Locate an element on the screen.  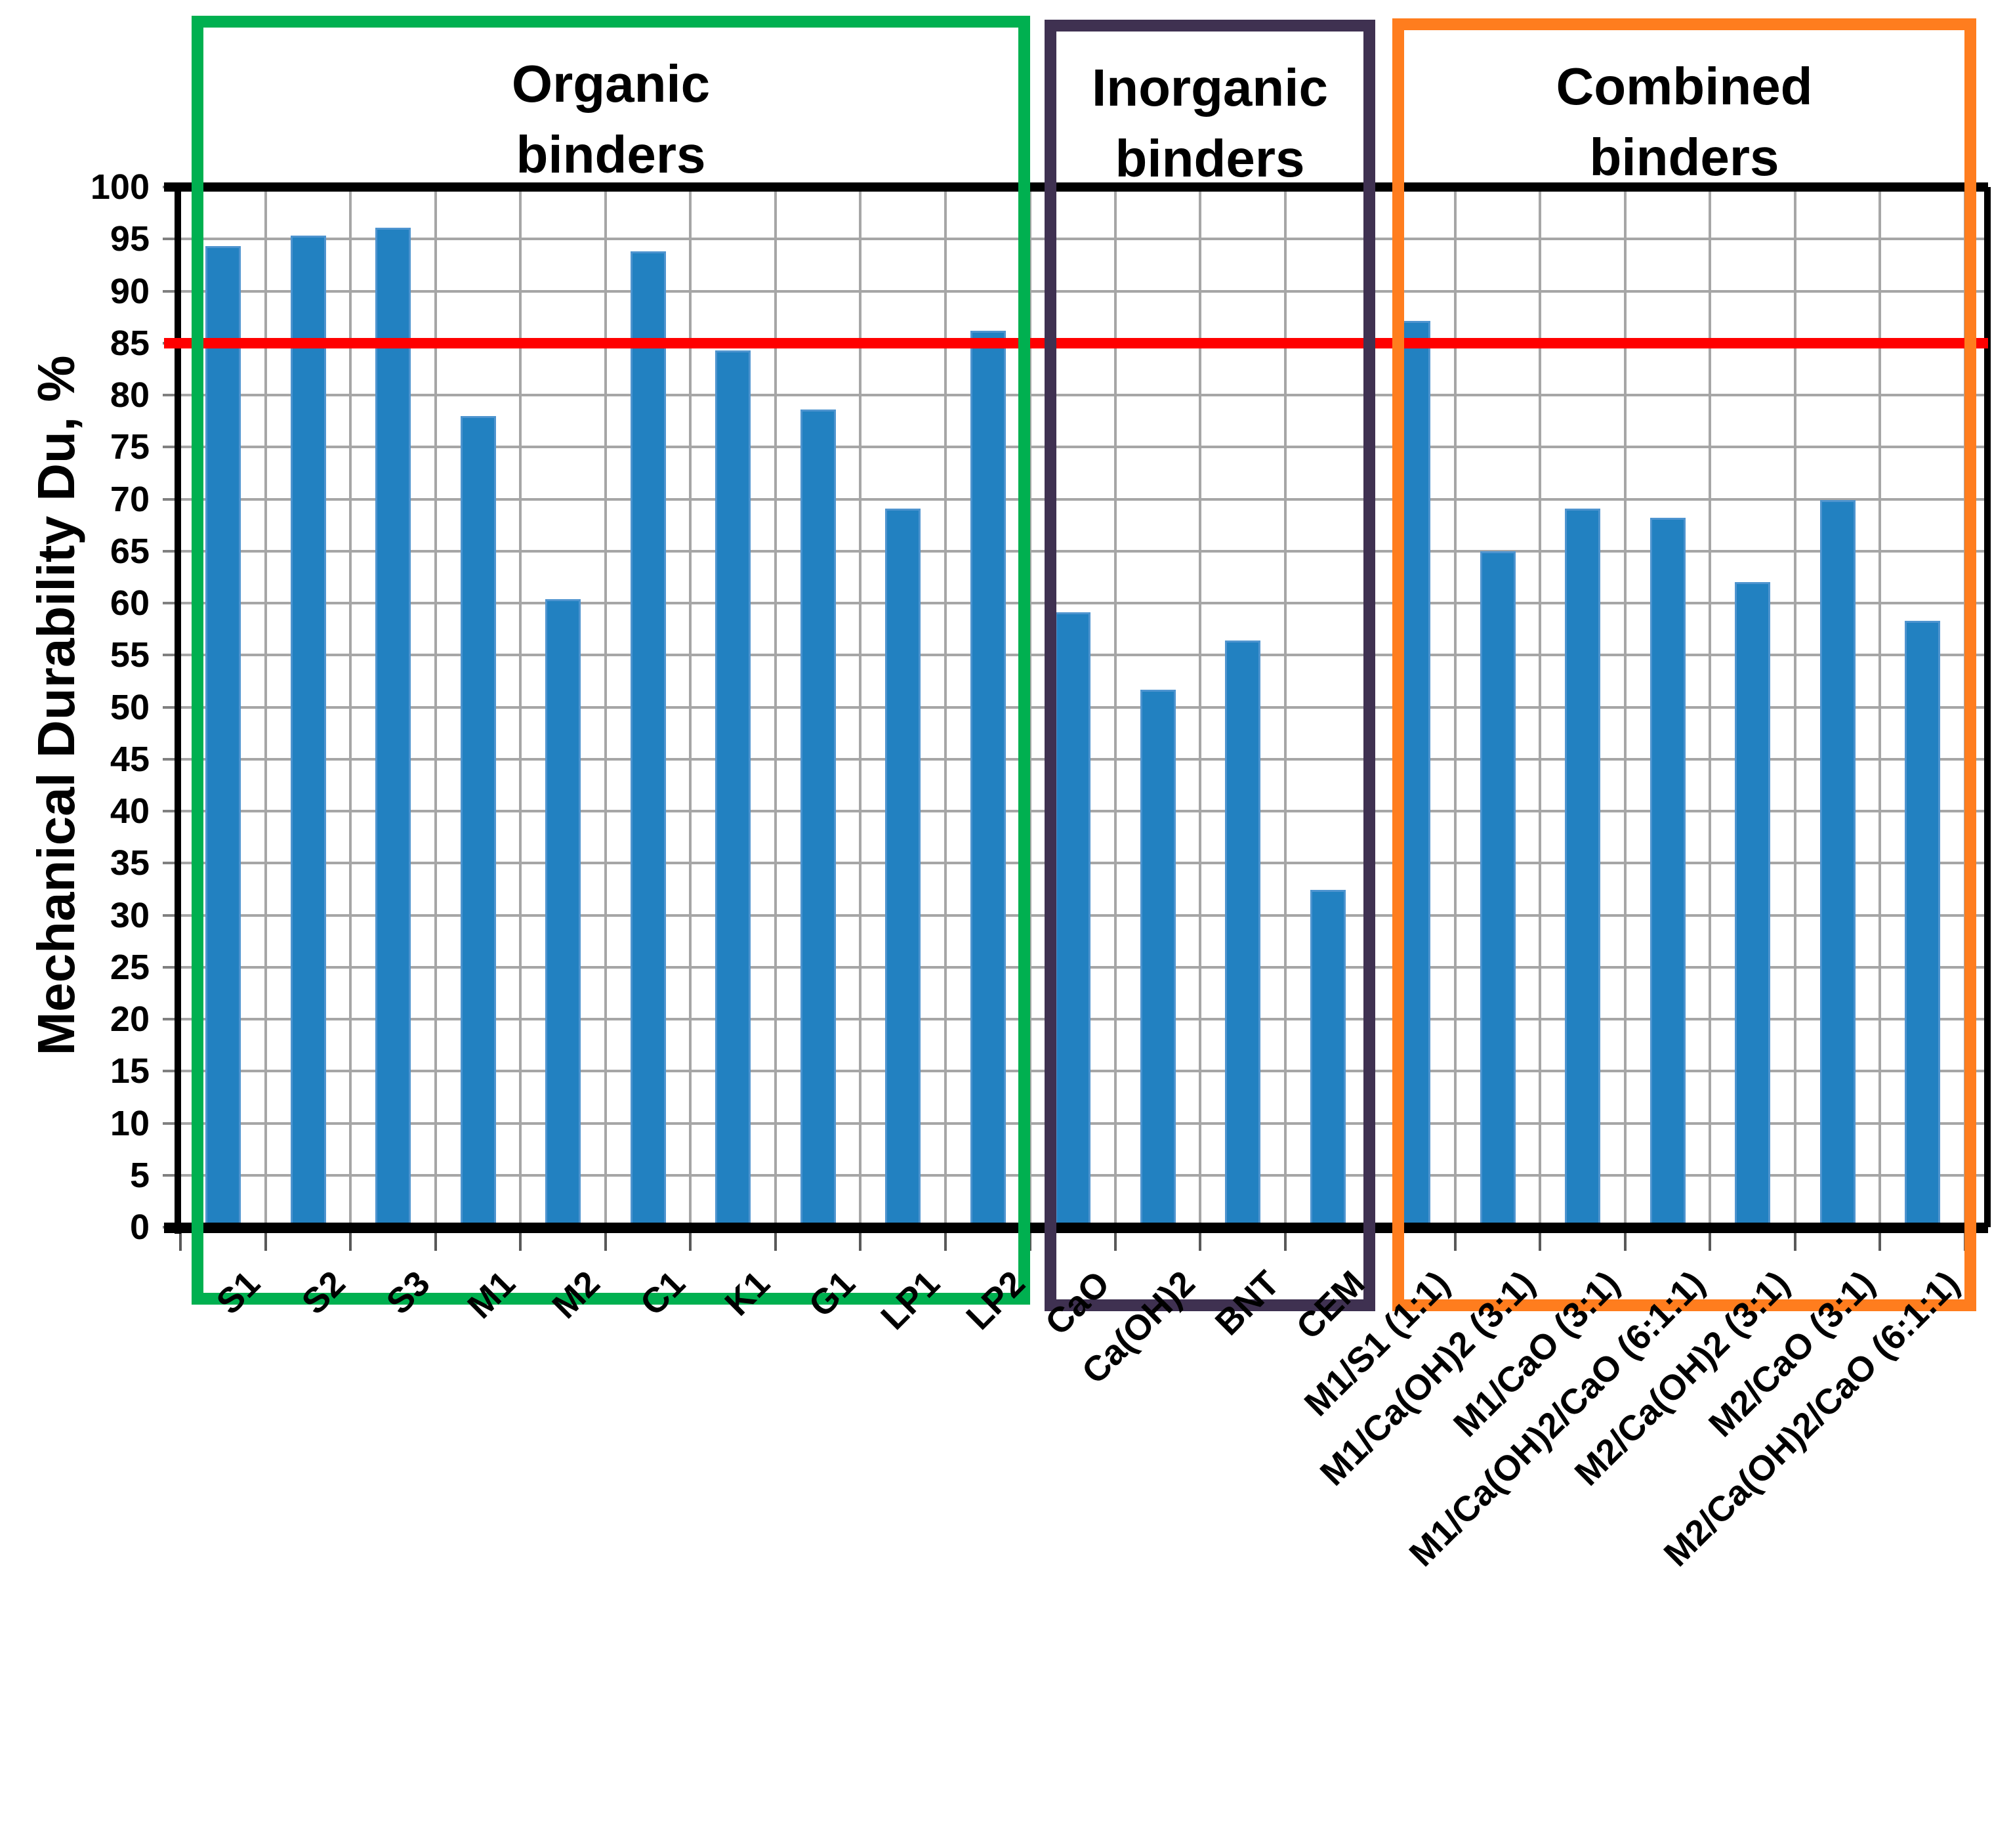
threshold-line is located at coordinates (1076, 342).